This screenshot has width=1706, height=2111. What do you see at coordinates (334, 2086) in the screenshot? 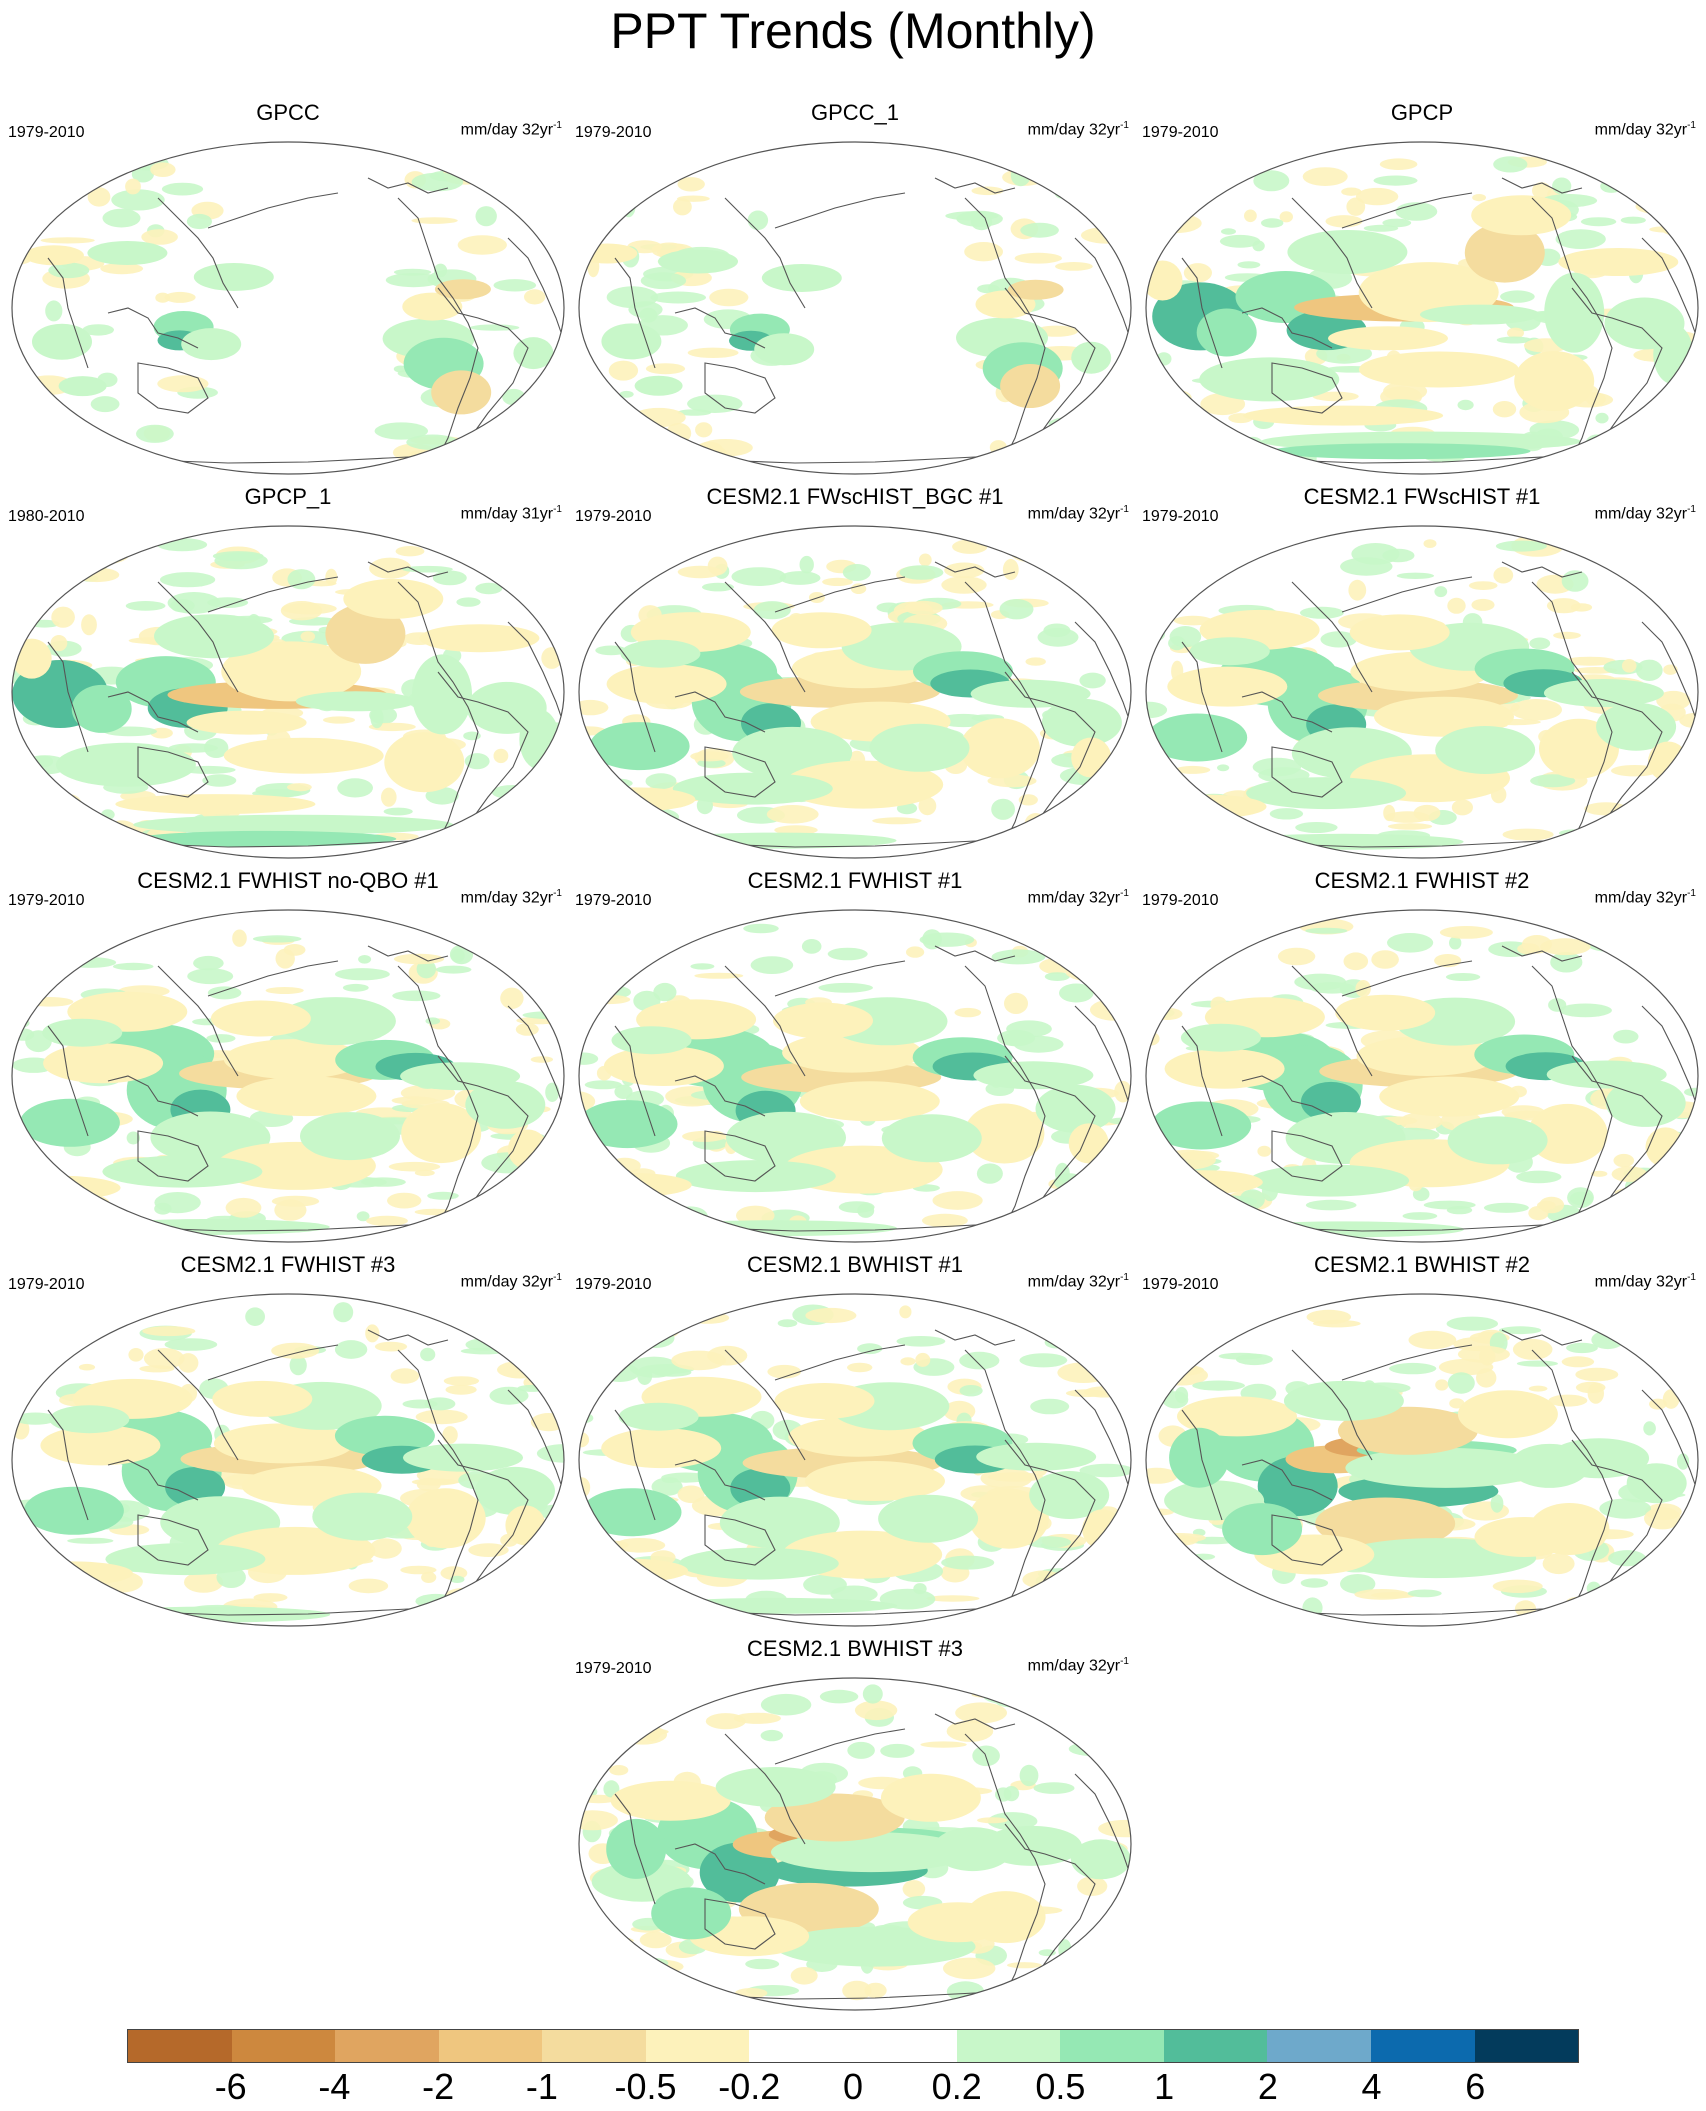
I see `colorbar-tick-label: -4` at bounding box center [334, 2086].